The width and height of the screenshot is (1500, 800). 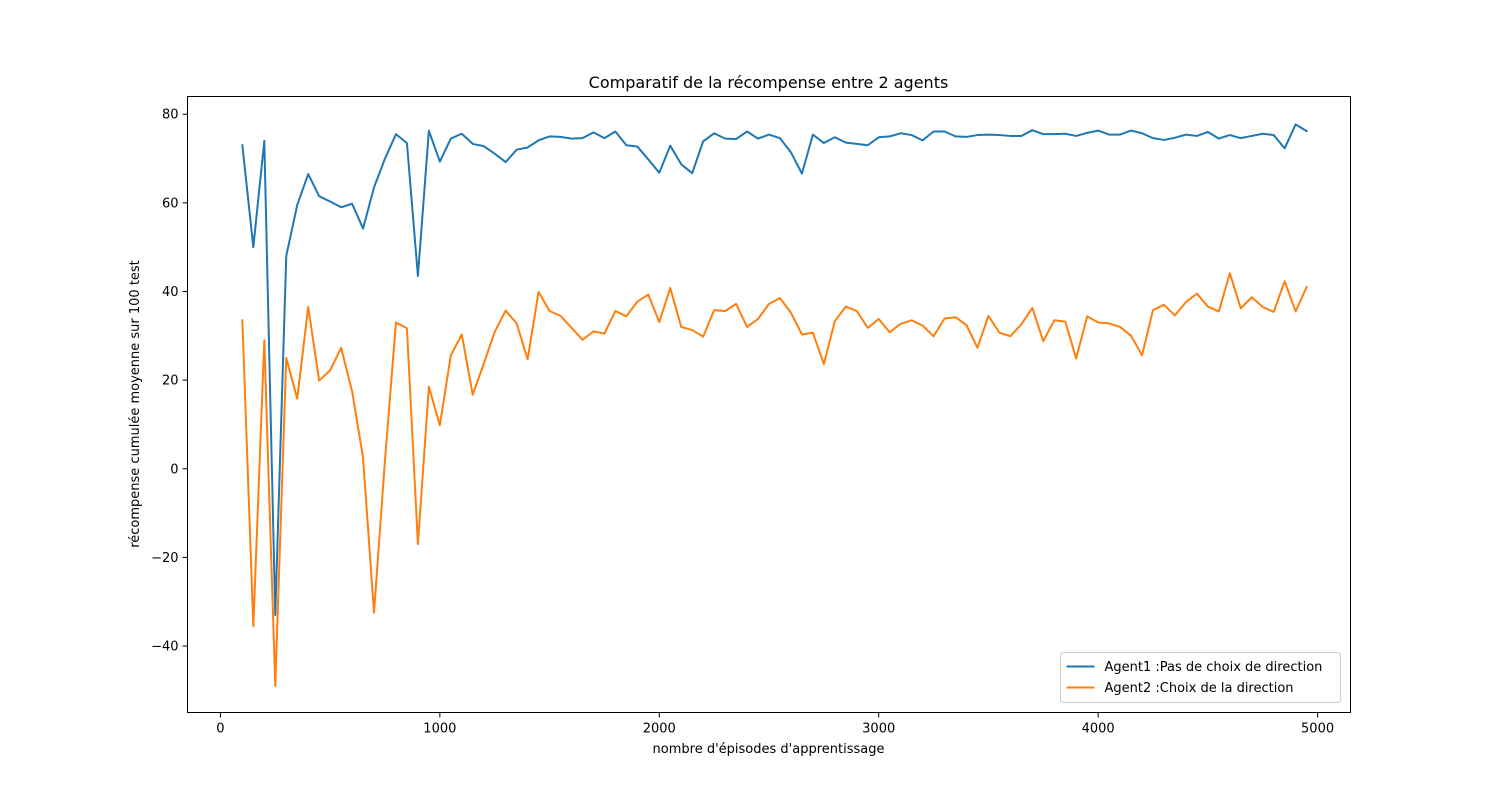 What do you see at coordinates (220, 729) in the screenshot?
I see `x-tick-label: 0` at bounding box center [220, 729].